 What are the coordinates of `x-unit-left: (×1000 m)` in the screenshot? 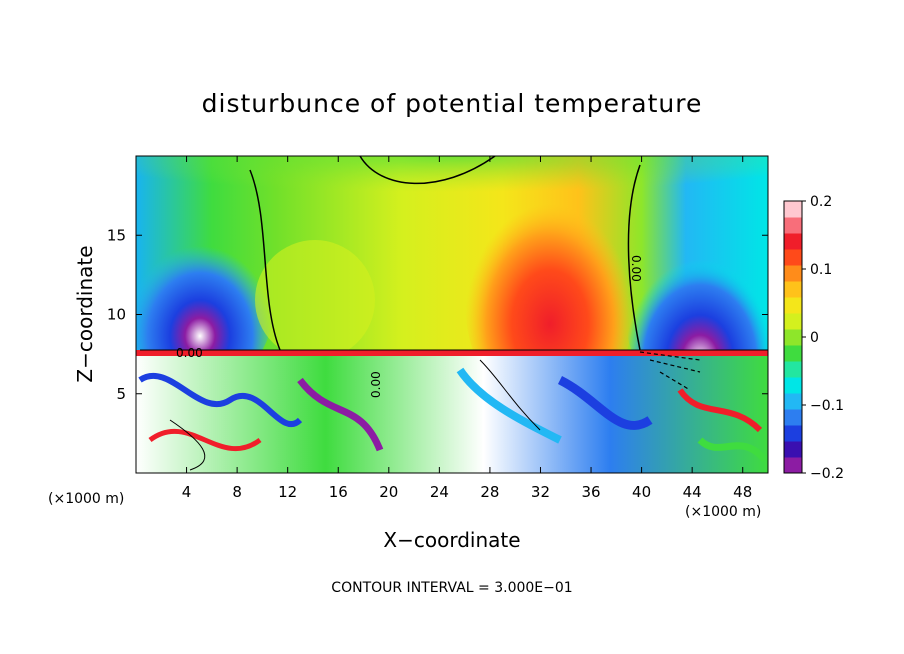 It's located at (86, 499).